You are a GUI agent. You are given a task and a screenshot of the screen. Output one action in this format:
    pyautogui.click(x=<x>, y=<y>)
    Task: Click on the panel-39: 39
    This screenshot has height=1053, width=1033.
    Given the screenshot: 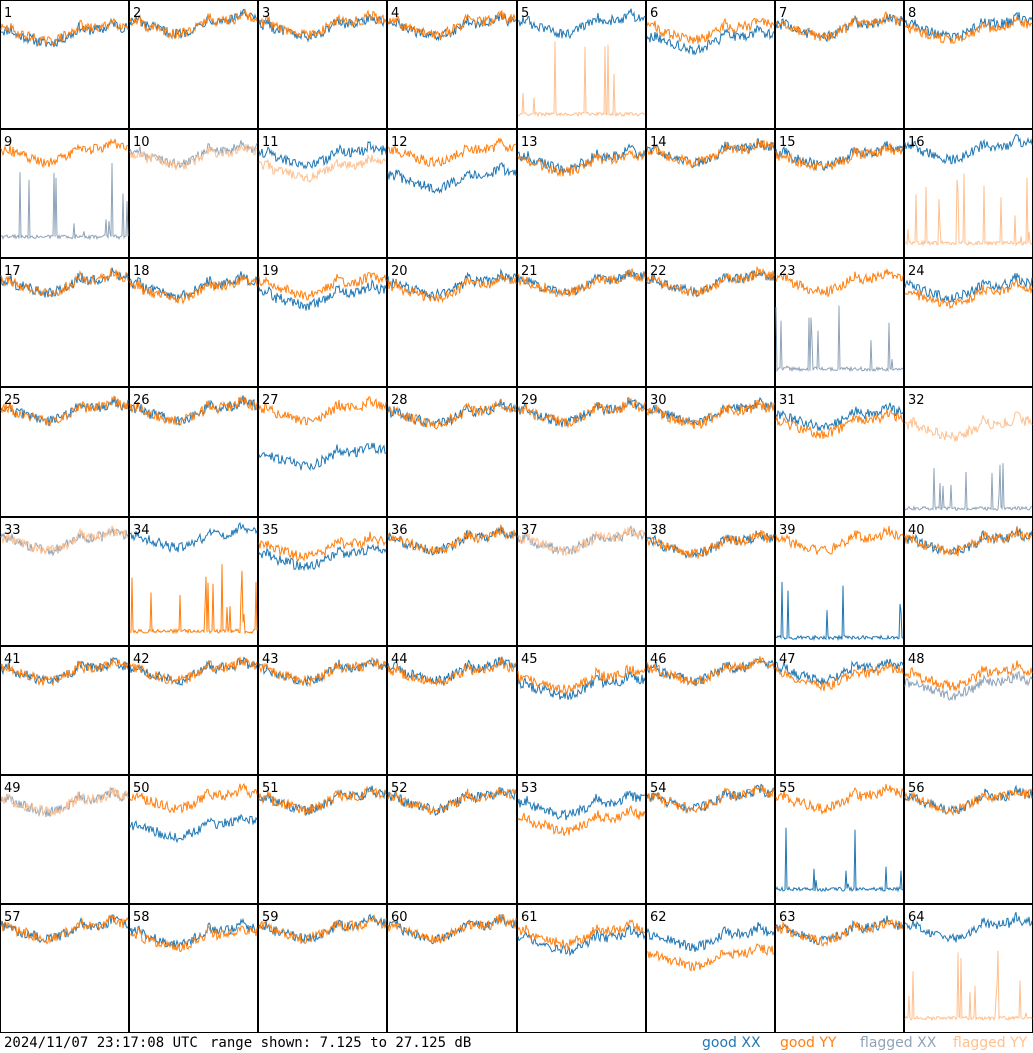 What is the action you would take?
    pyautogui.click(x=839, y=581)
    